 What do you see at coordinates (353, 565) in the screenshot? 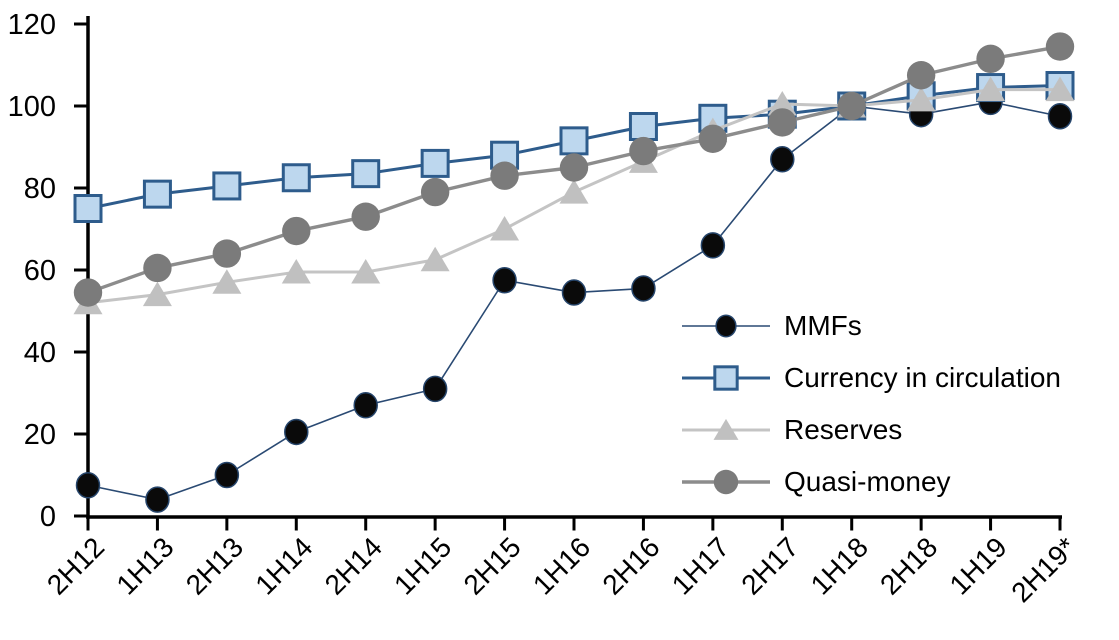
I see `x-axis-label: 2H14` at bounding box center [353, 565].